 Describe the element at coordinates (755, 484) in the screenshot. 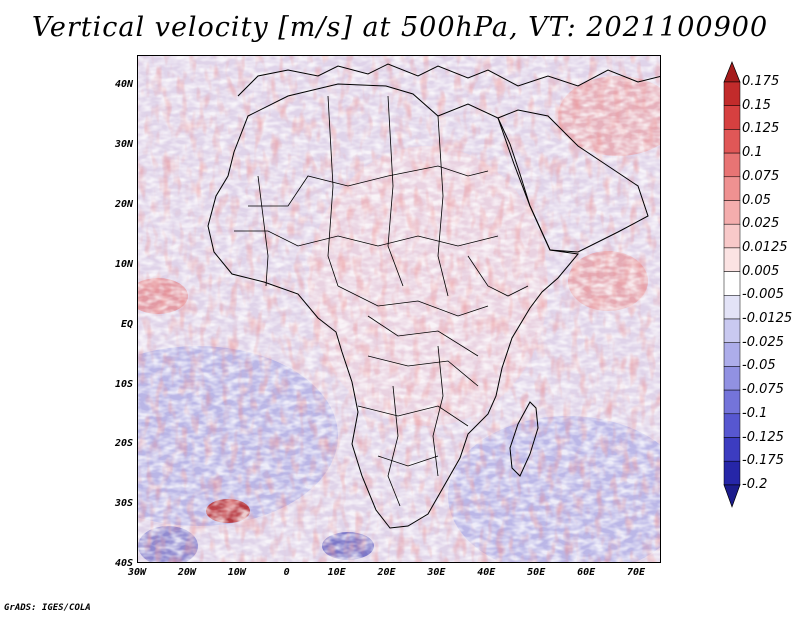

I see `colorbar-level-label: -0.2` at that location.